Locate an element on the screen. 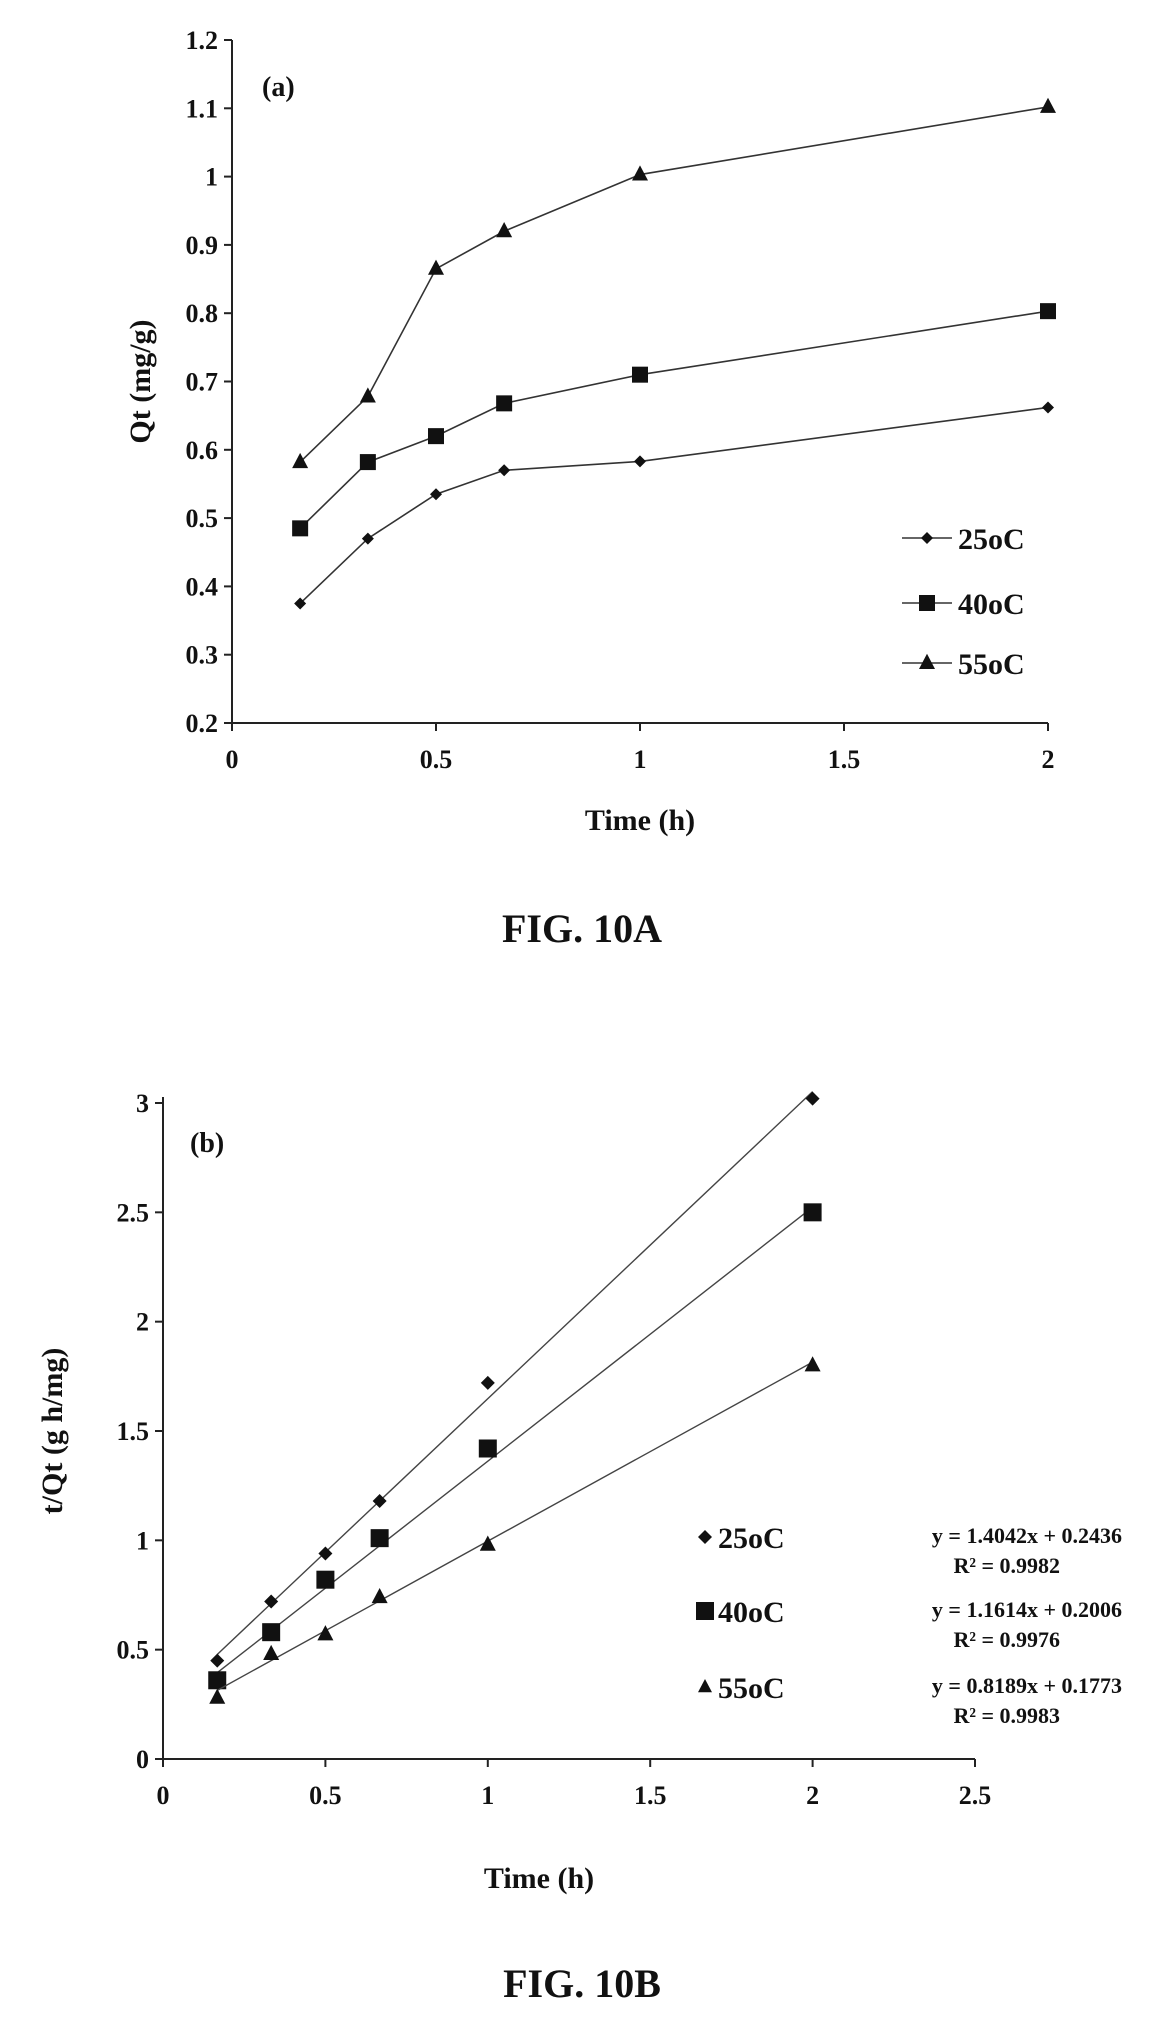 The width and height of the screenshot is (1164, 2026). series-line-40oC is located at coordinates (674, 419).